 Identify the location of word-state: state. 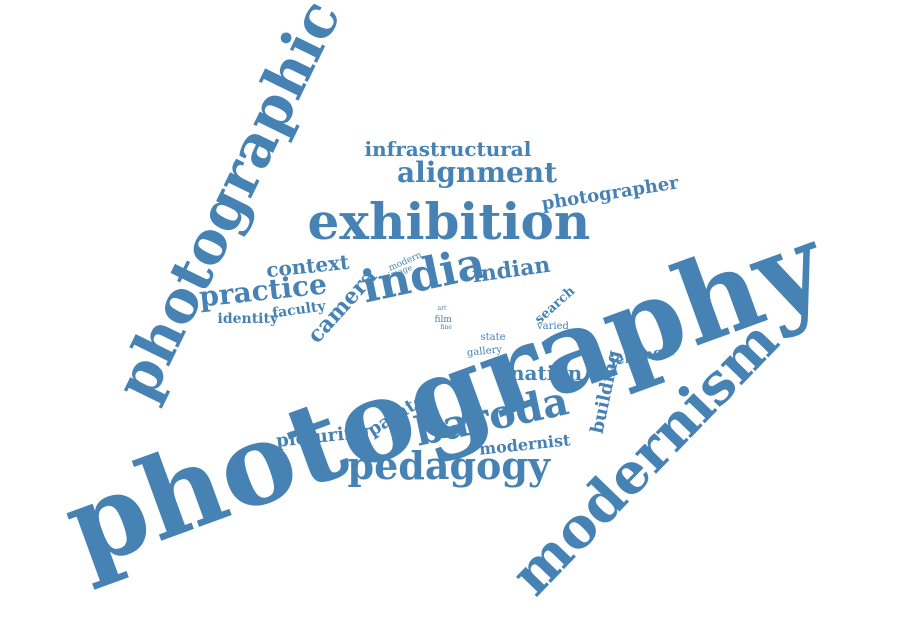
(493, 337).